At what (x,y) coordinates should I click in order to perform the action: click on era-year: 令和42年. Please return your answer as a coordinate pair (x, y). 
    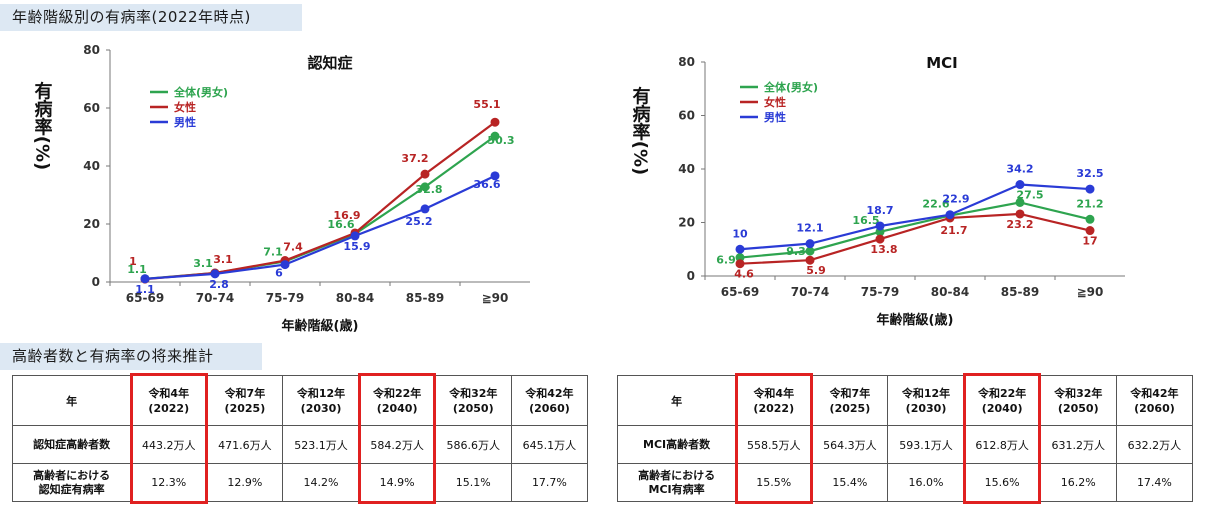
    Looking at the image, I should click on (549, 393).